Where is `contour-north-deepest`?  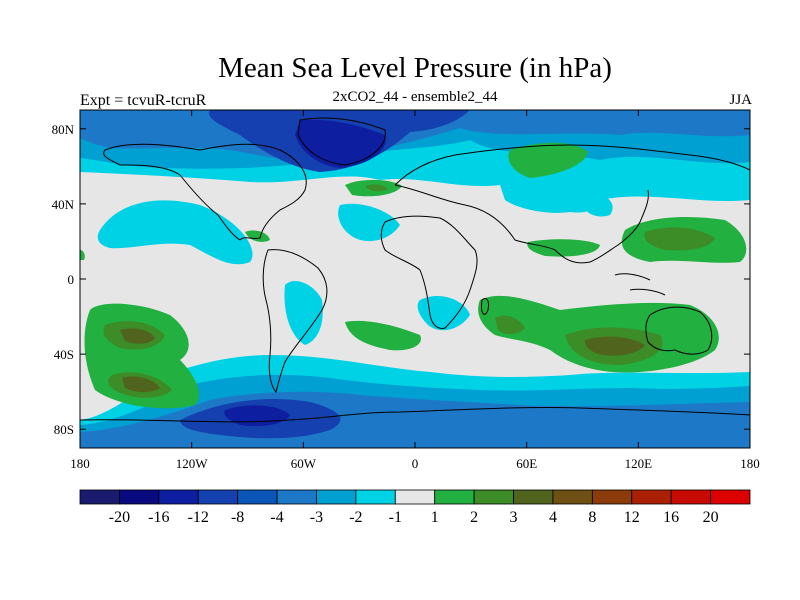
contour-north-deepest is located at coordinates (340, 143).